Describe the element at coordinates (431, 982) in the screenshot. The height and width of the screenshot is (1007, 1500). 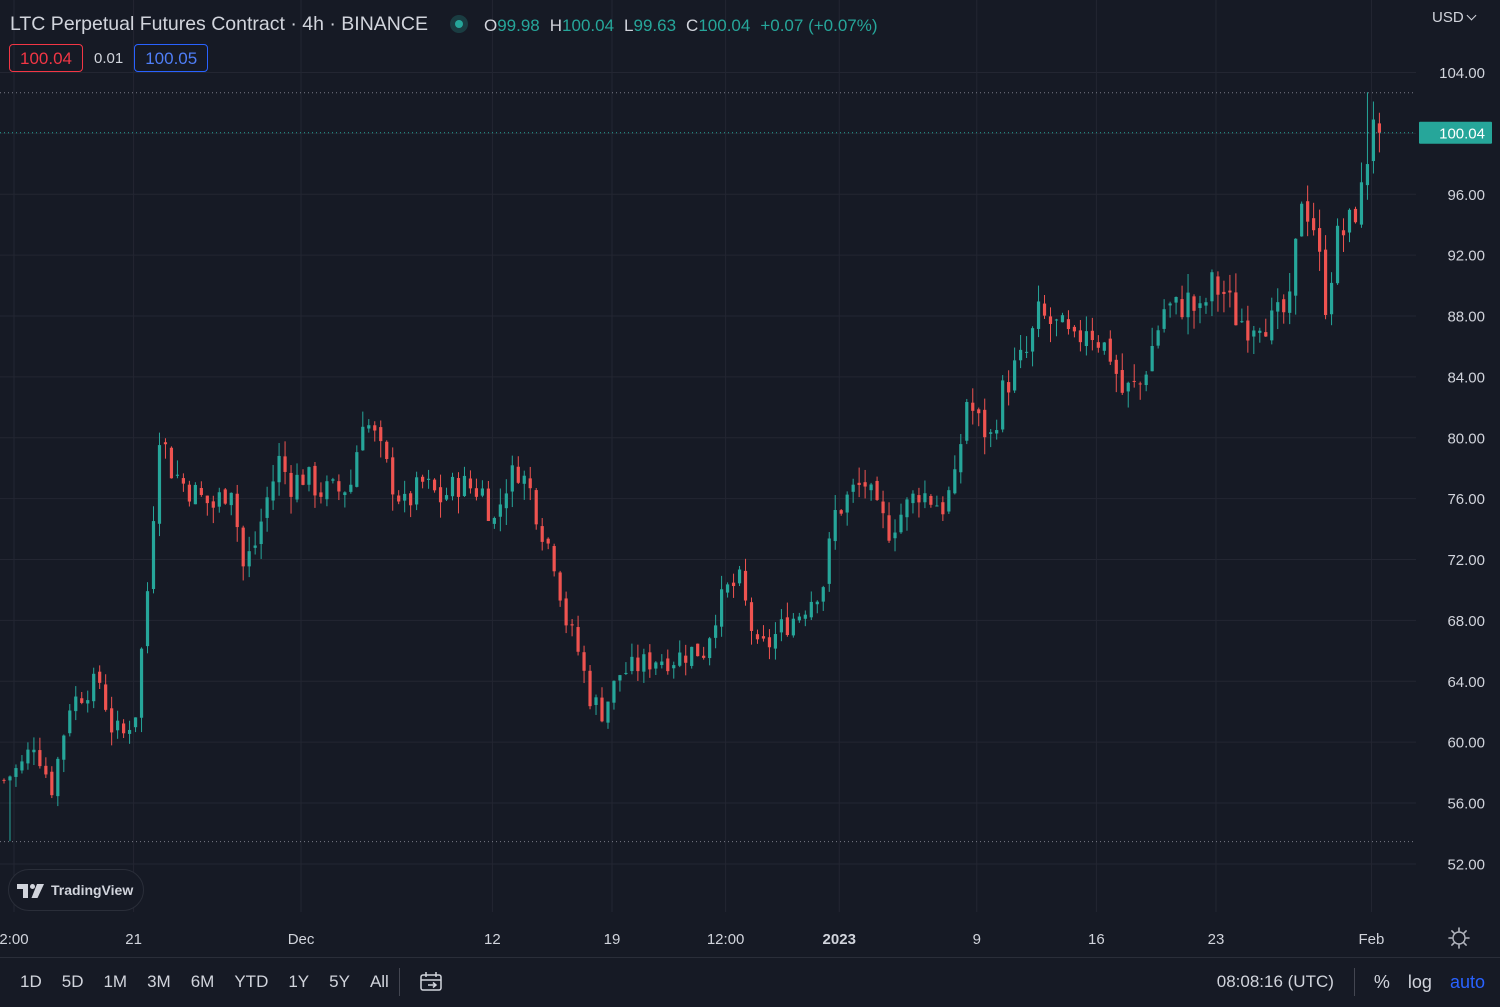
I see `go-to-date-icon` at that location.